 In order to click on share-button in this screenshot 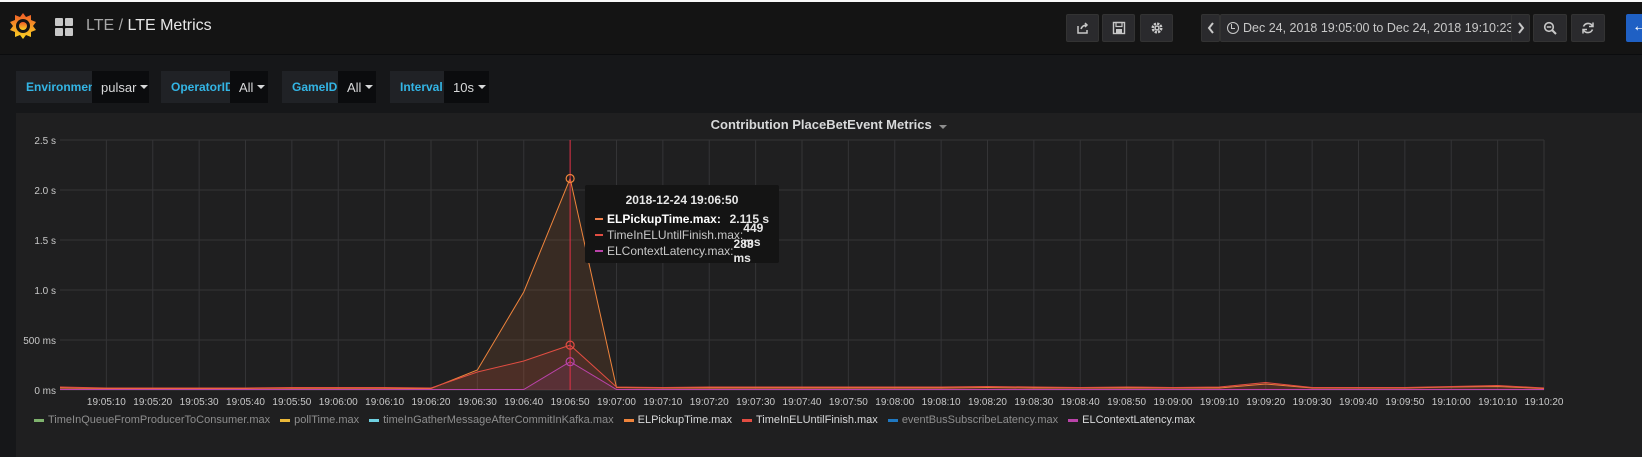, I will do `click(1082, 28)`.